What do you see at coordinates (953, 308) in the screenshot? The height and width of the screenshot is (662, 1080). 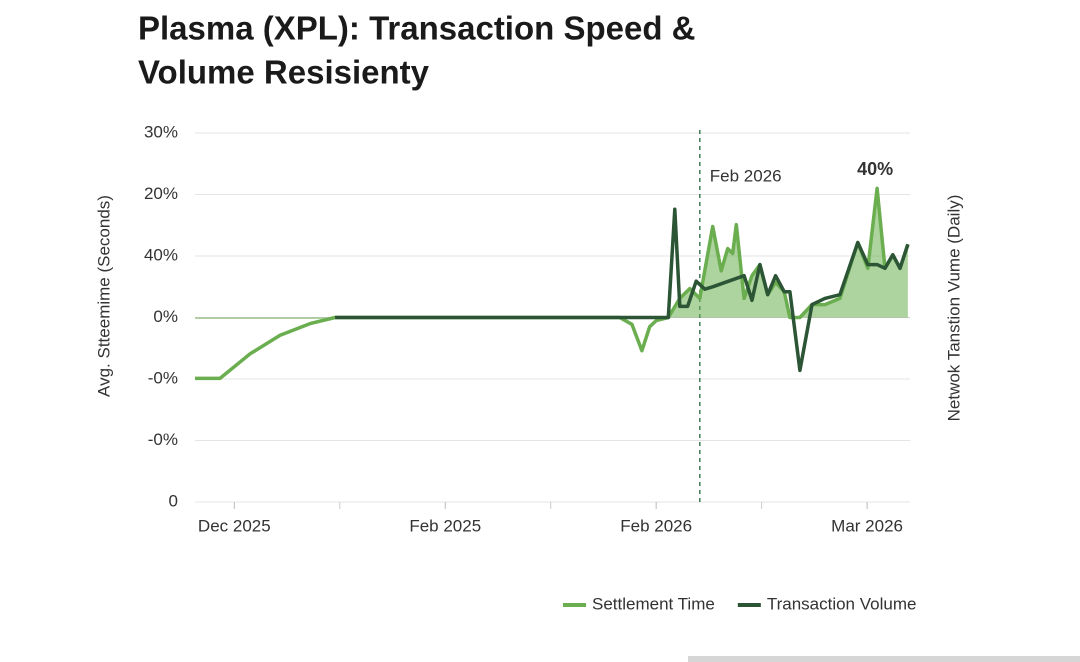 I see `y2-axis-label: Netwok Tanstion Vume (Daily)` at bounding box center [953, 308].